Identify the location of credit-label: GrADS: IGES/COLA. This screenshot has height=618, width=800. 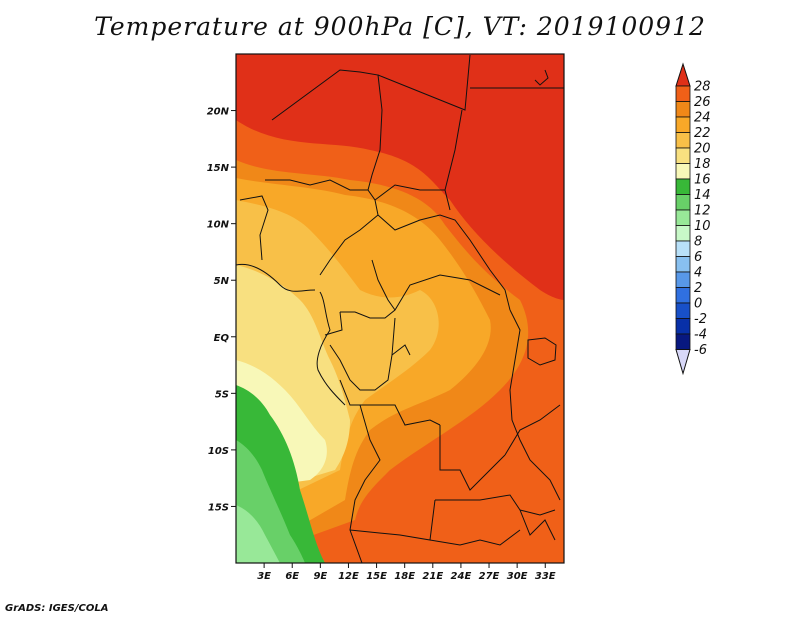
(57, 608).